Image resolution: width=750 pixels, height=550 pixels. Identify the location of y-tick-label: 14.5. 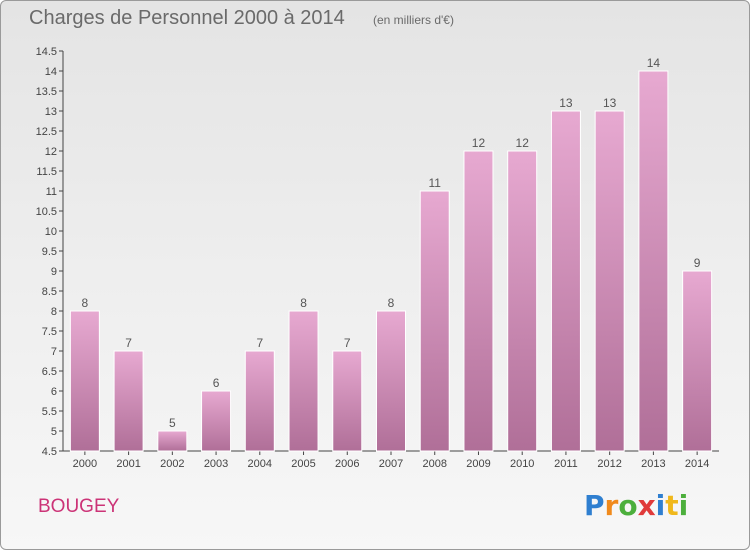
(46, 52).